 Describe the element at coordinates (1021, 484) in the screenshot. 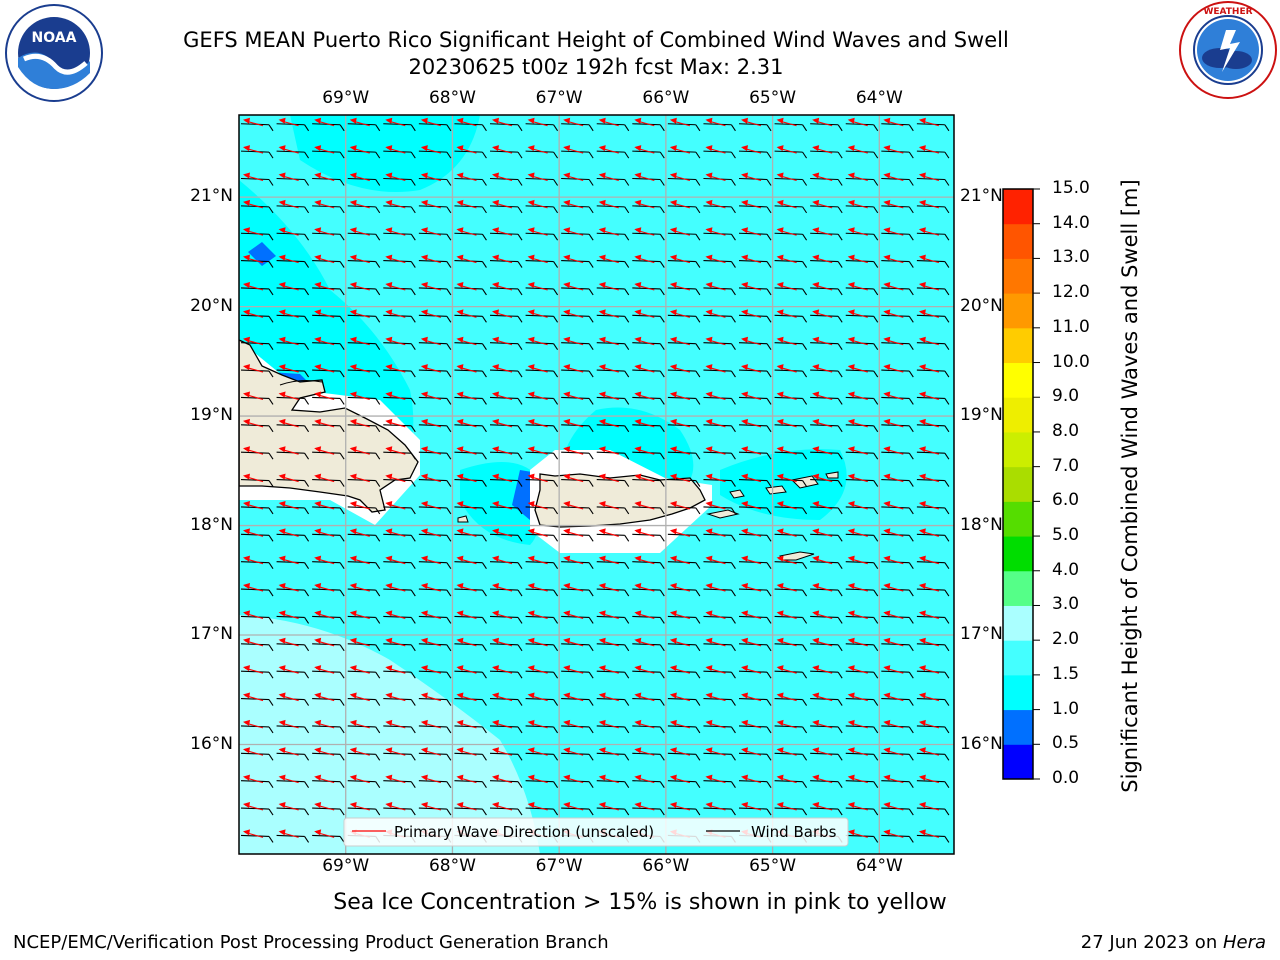

I see `colorbar` at that location.